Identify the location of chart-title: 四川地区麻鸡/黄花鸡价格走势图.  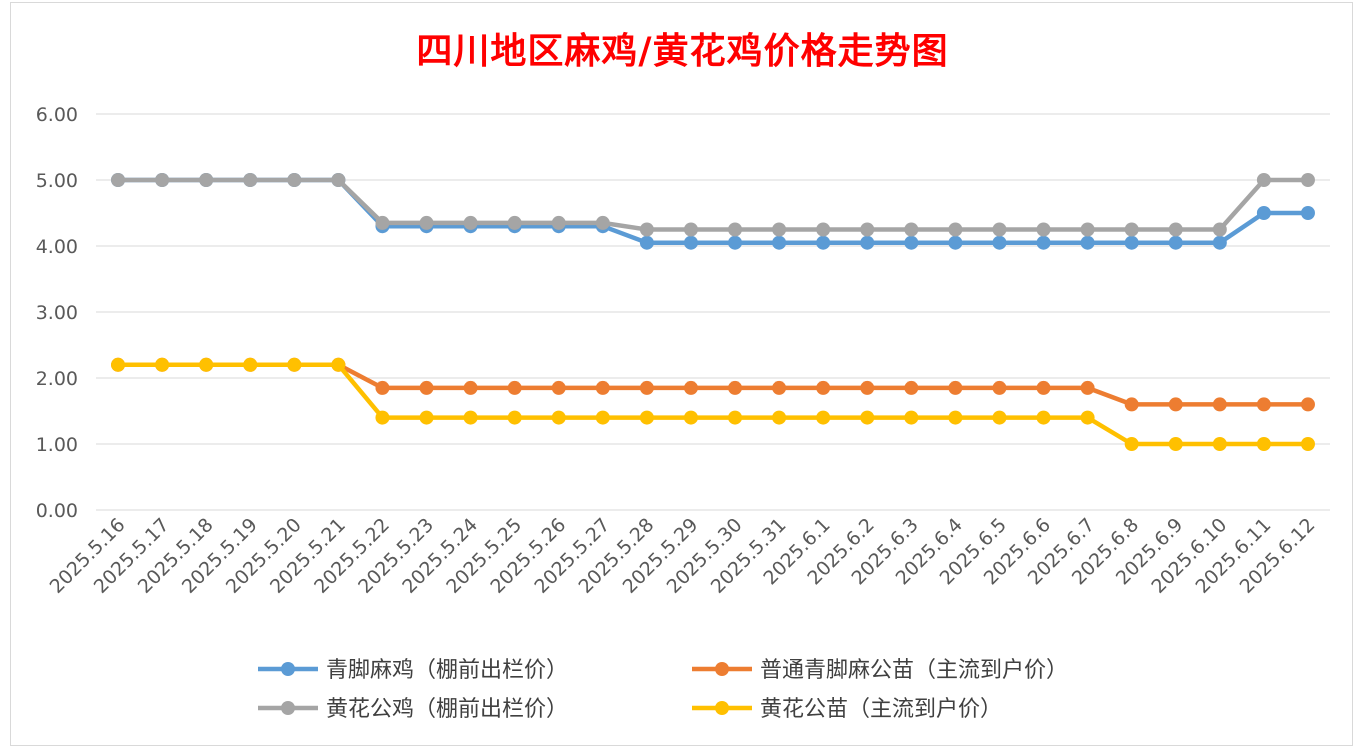
(682, 51).